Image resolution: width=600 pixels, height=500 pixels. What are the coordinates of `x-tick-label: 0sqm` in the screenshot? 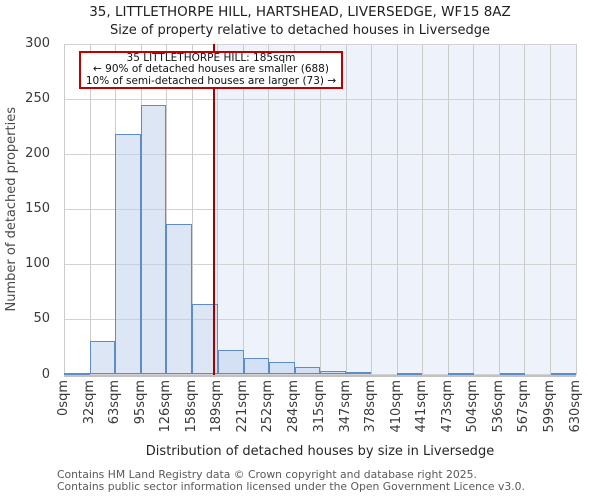 It's located at (63, 397).